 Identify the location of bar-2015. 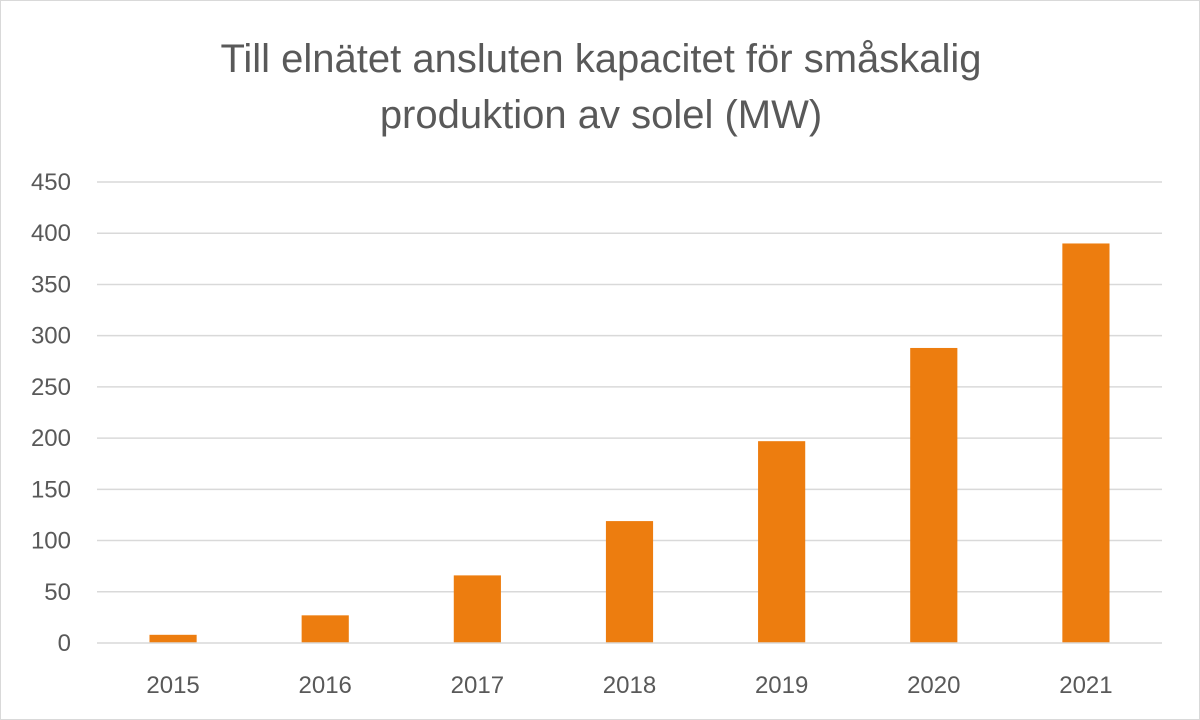
(173, 638).